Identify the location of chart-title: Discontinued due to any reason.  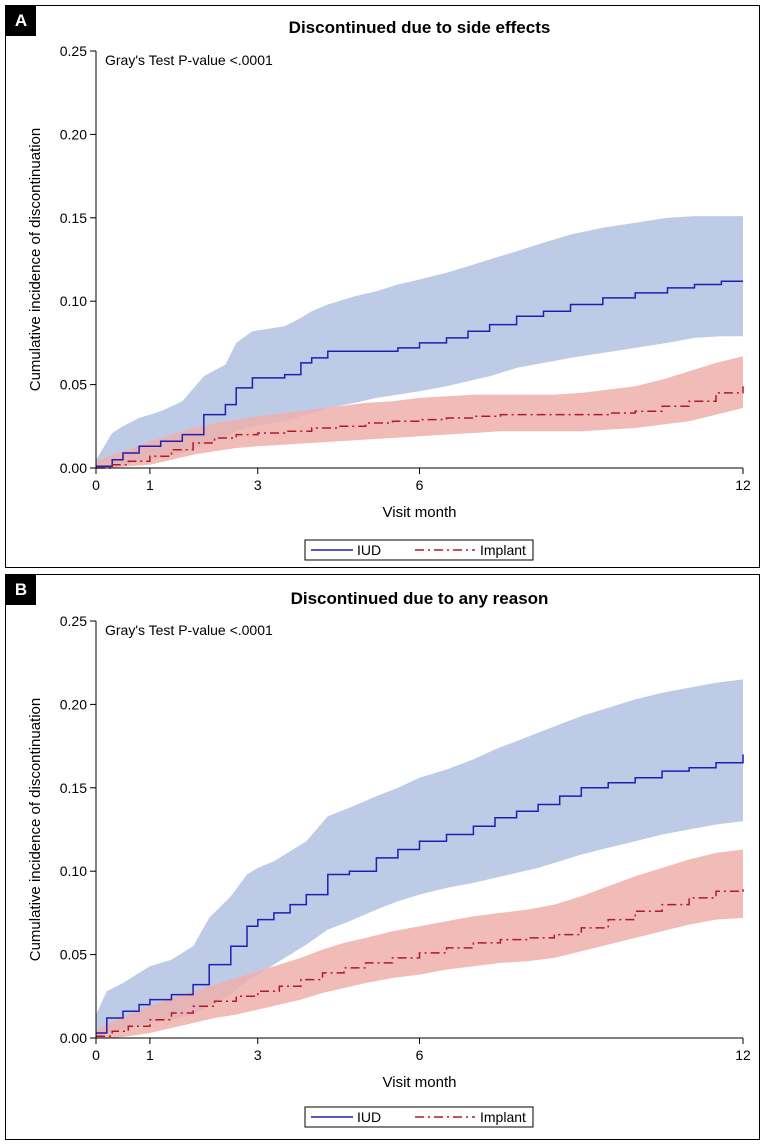
(420, 598).